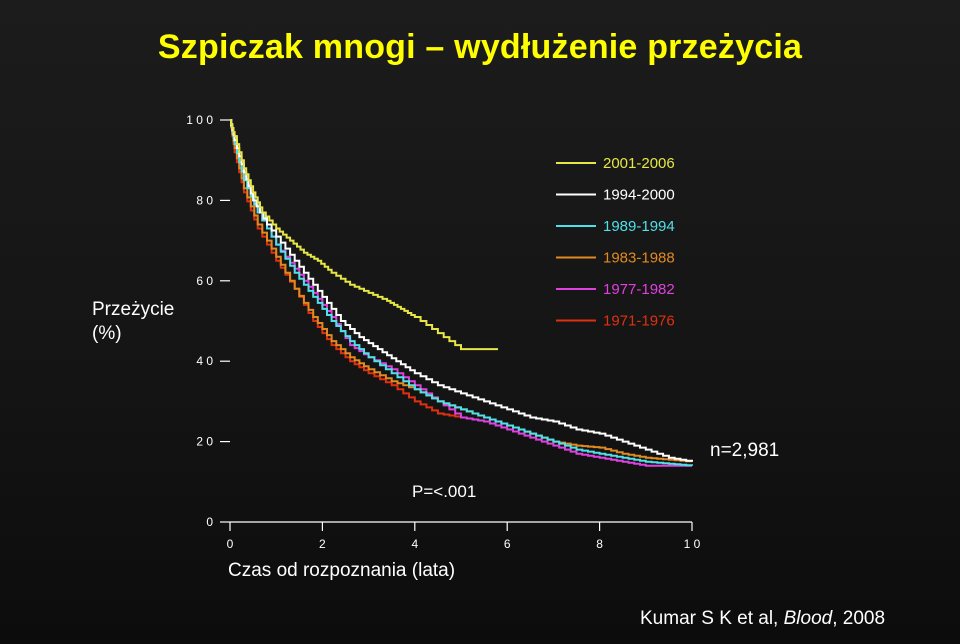 This screenshot has width=960, height=644. I want to click on y-tick-label: 6 0, so click(204, 281).